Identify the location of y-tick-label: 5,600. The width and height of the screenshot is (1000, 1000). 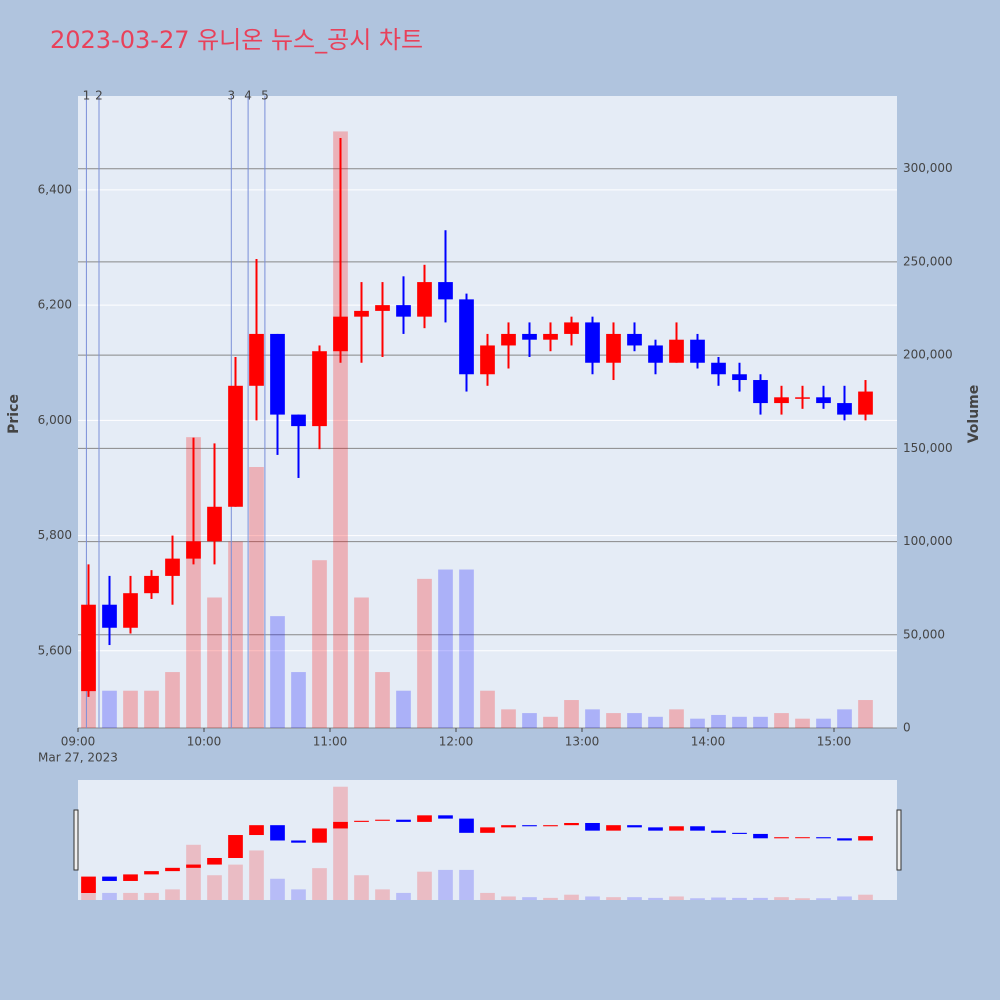
(55, 650).